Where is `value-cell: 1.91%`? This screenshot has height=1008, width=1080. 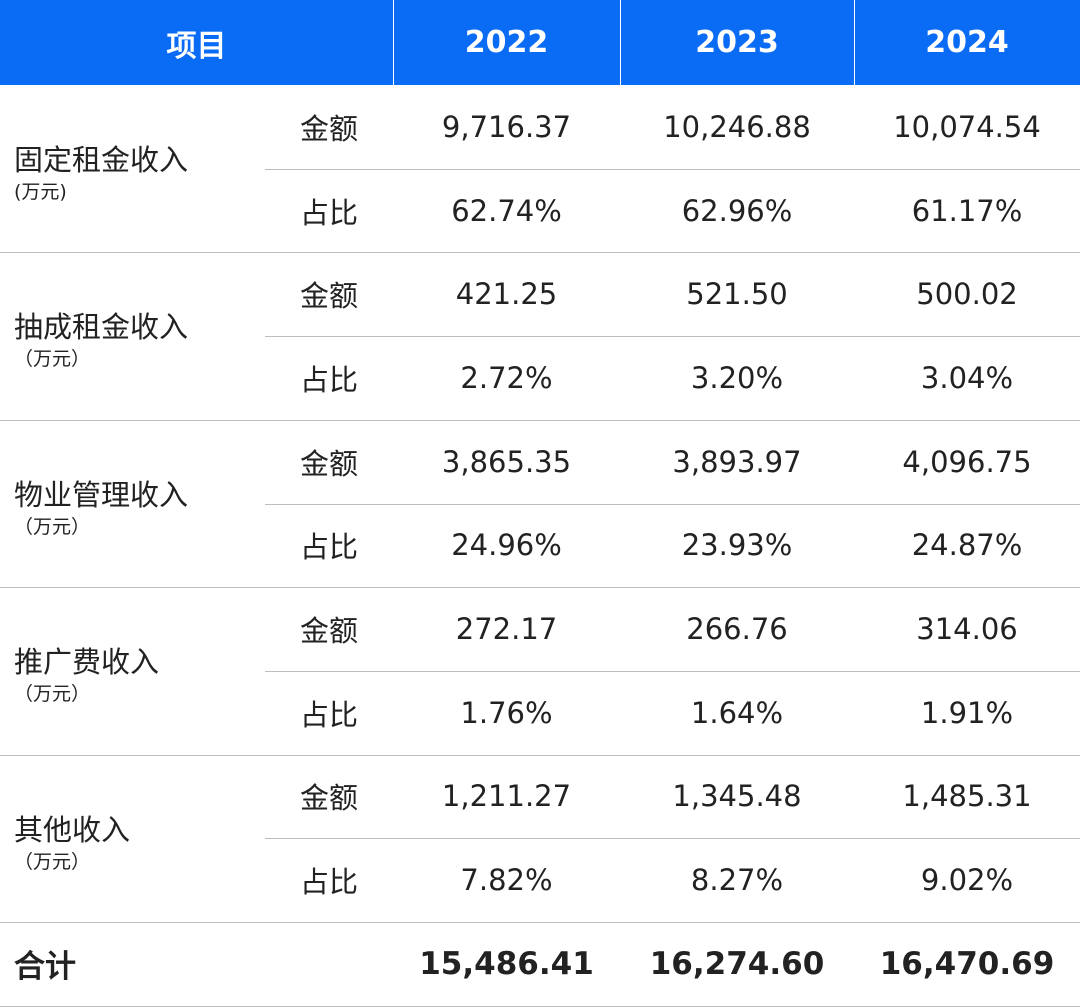
value-cell: 1.91% is located at coordinates (967, 712).